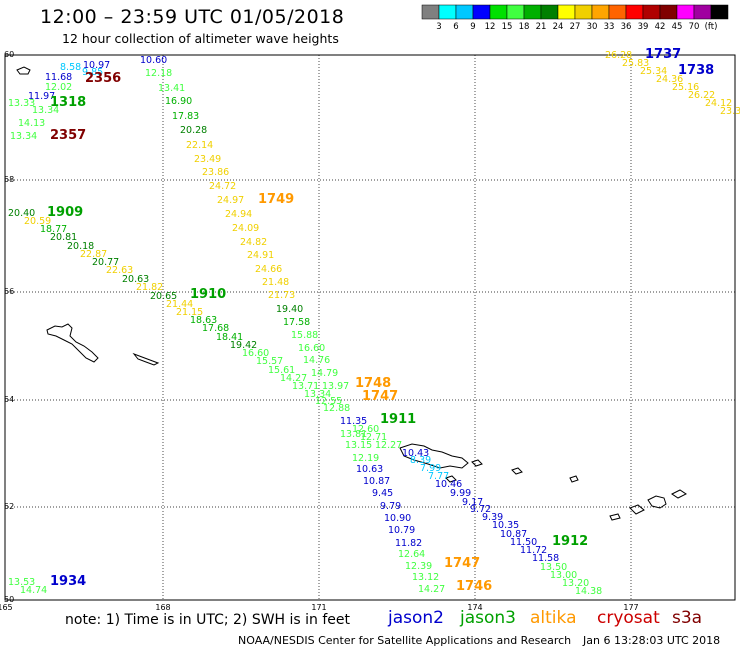 This screenshot has height=650, width=740. What do you see at coordinates (149, 287) in the screenshot?
I see `wave-height-label: 21.82` at bounding box center [149, 287].